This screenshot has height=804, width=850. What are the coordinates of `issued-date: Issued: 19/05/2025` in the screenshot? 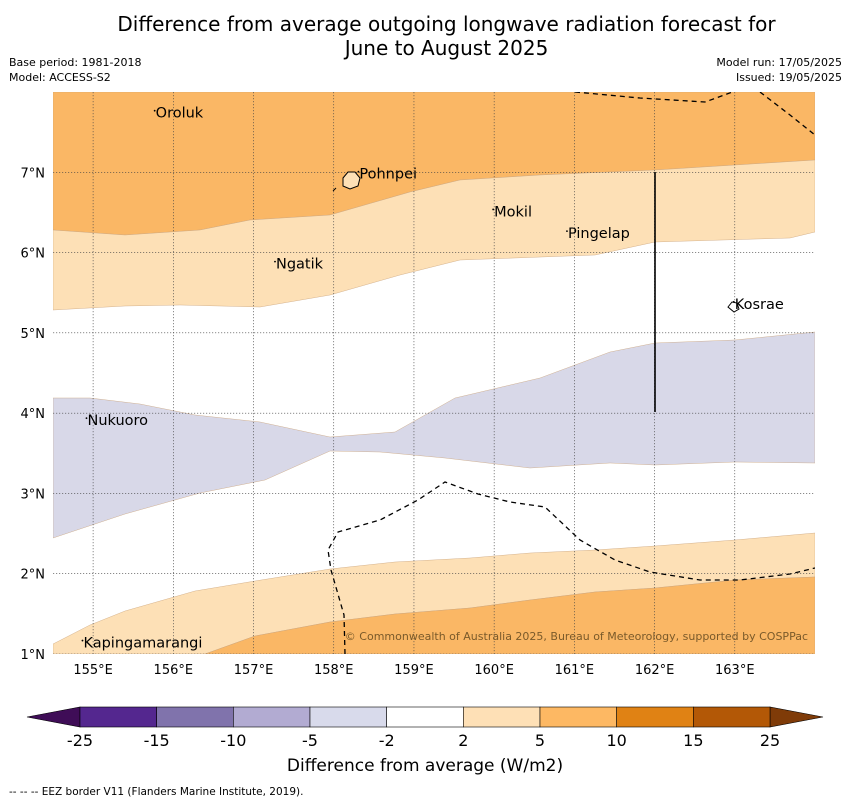 It's located at (788, 77).